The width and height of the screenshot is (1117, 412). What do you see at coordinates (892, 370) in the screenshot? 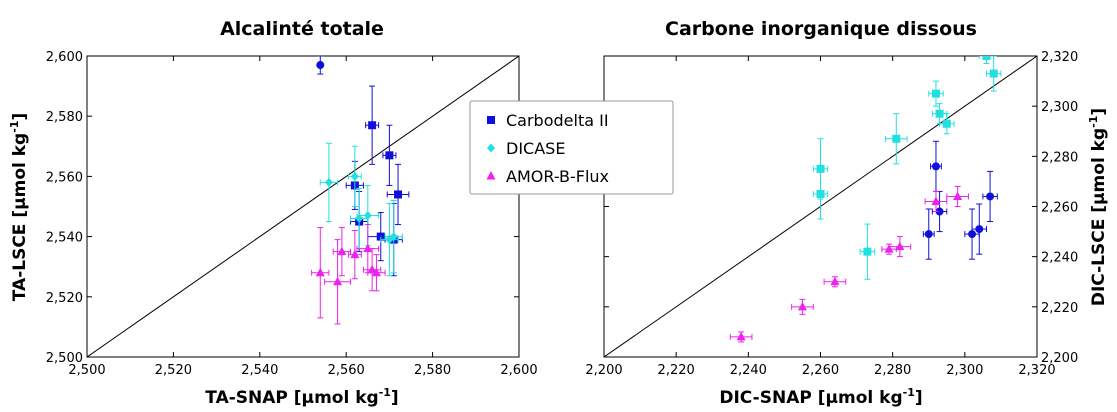
I see `x-tick-label: 2,280` at bounding box center [892, 370].